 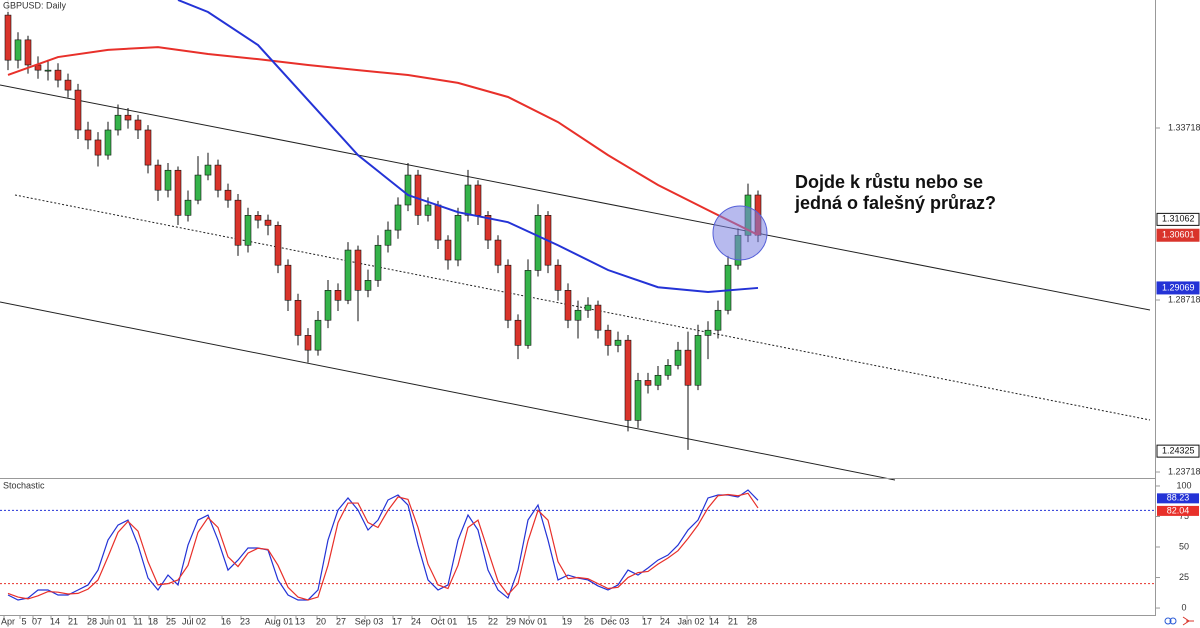 What do you see at coordinates (690, 621) in the screenshot?
I see `x-tick-label: Jan 02` at bounding box center [690, 621].